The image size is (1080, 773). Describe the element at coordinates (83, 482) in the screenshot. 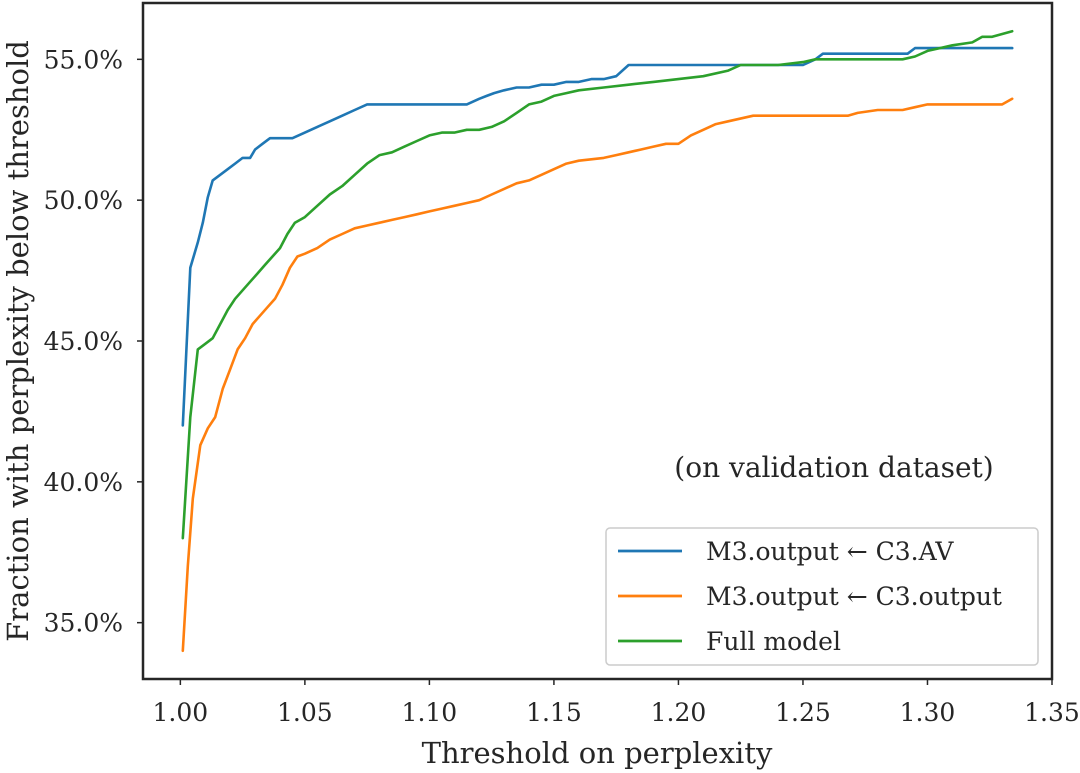

I see `y-tick-label: 40.0%` at that location.